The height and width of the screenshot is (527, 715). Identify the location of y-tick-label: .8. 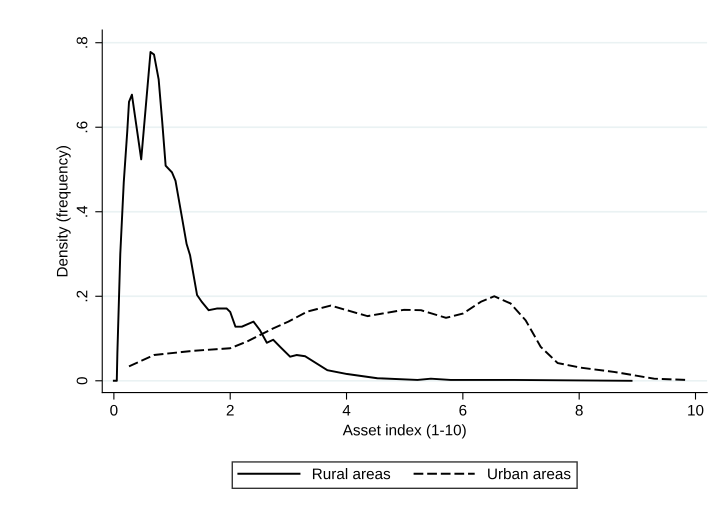
(82, 42).